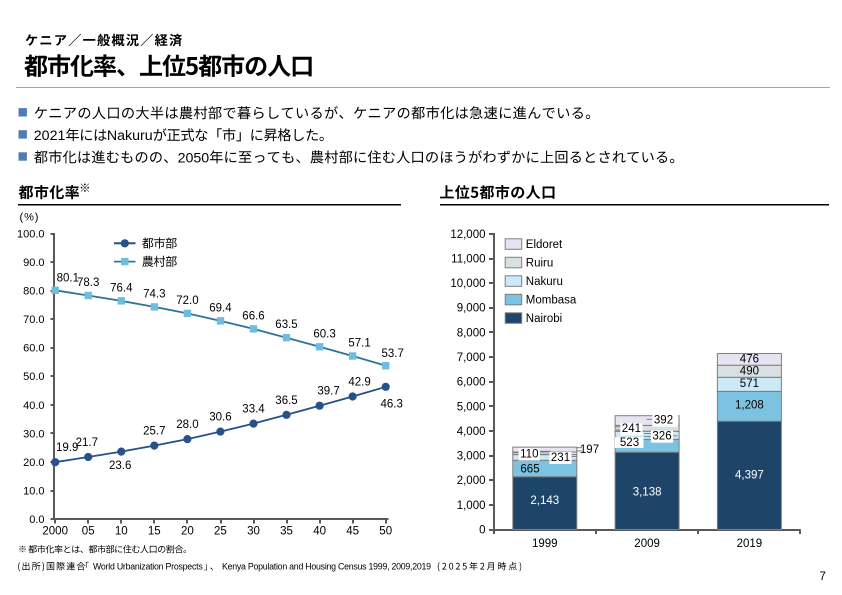 The height and width of the screenshot is (595, 842). Describe the element at coordinates (253, 316) in the screenshot. I see `svg-text: 66.6` at that location.